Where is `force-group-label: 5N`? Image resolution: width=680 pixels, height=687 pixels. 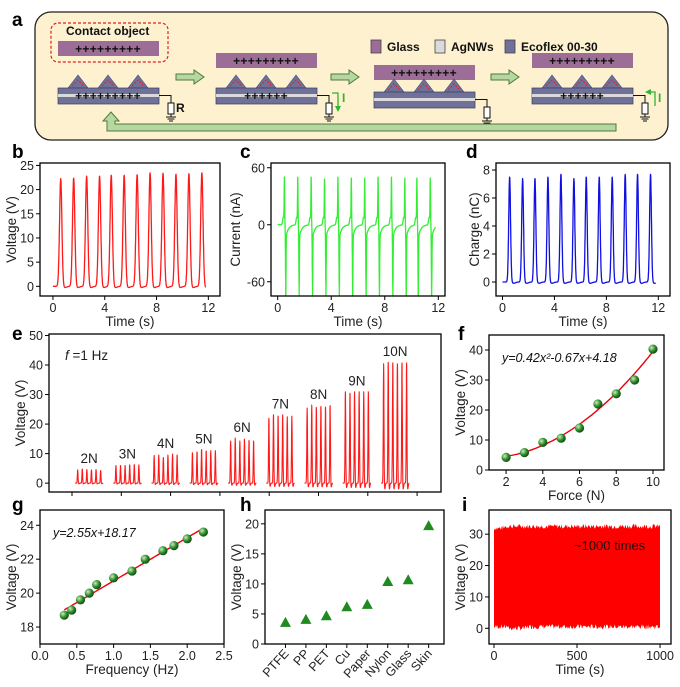
force-group-label: 5N is located at coordinates (203, 438).